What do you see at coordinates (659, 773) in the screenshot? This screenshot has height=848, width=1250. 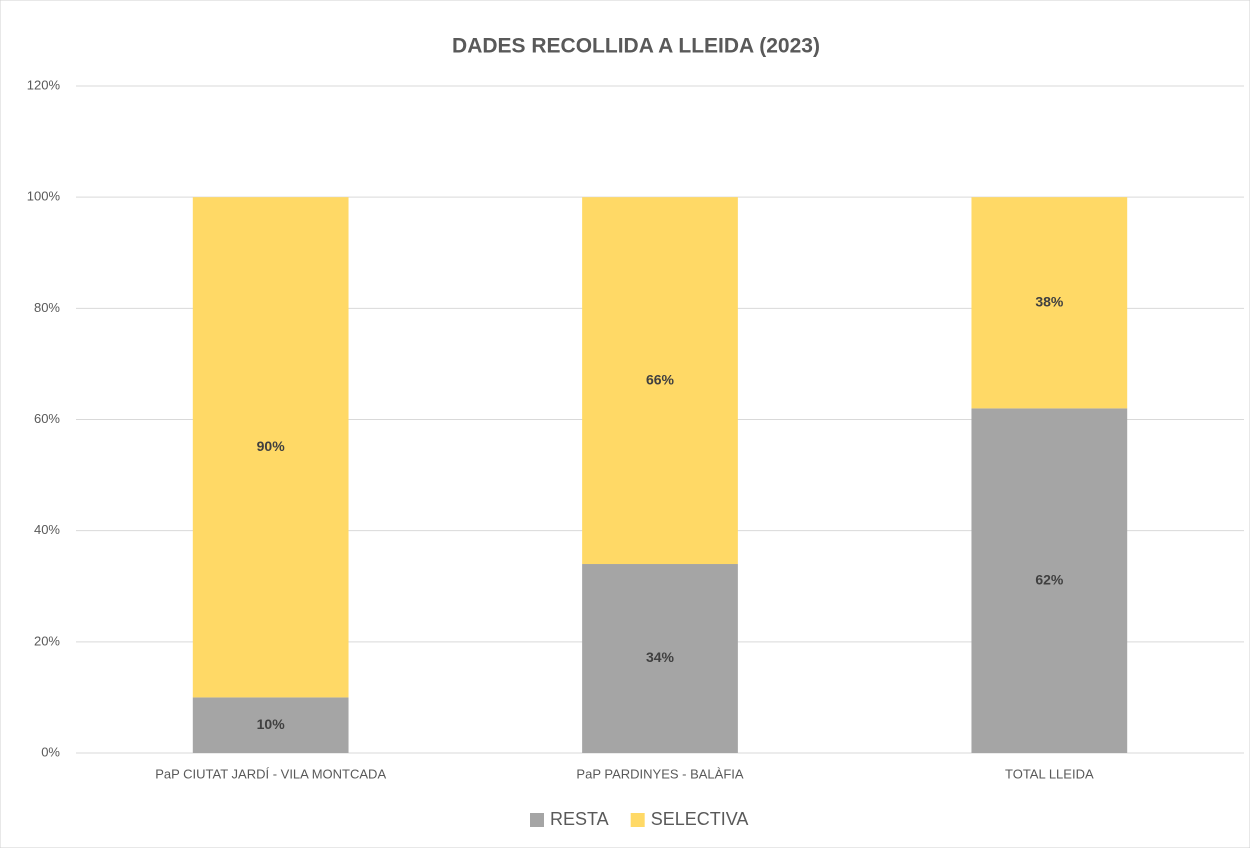 I see `x-tick-label: PaP PARDINYES - BALÀFIA` at bounding box center [659, 773].